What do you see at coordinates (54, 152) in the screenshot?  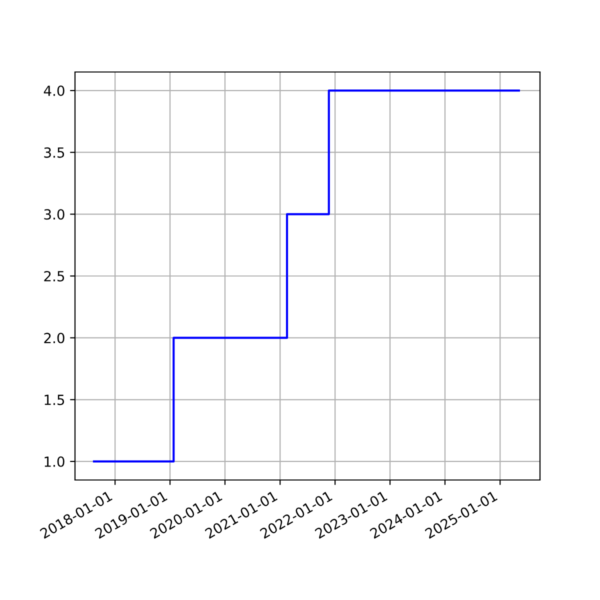 I see `y-tick-label: 3.5` at bounding box center [54, 152].